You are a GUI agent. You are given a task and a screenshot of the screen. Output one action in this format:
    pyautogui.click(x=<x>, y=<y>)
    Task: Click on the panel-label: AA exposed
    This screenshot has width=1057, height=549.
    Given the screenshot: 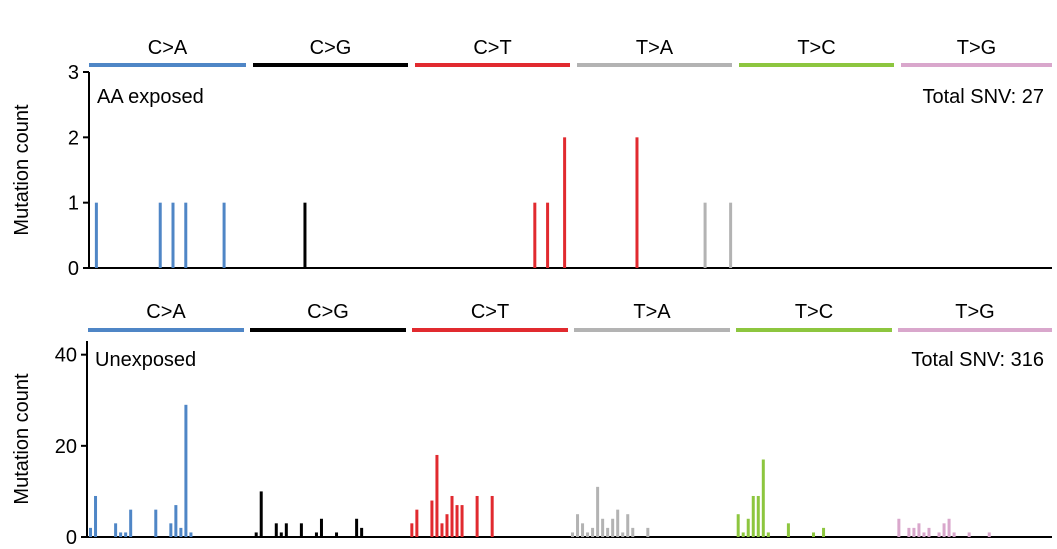 What is the action you would take?
    pyautogui.click(x=150, y=97)
    